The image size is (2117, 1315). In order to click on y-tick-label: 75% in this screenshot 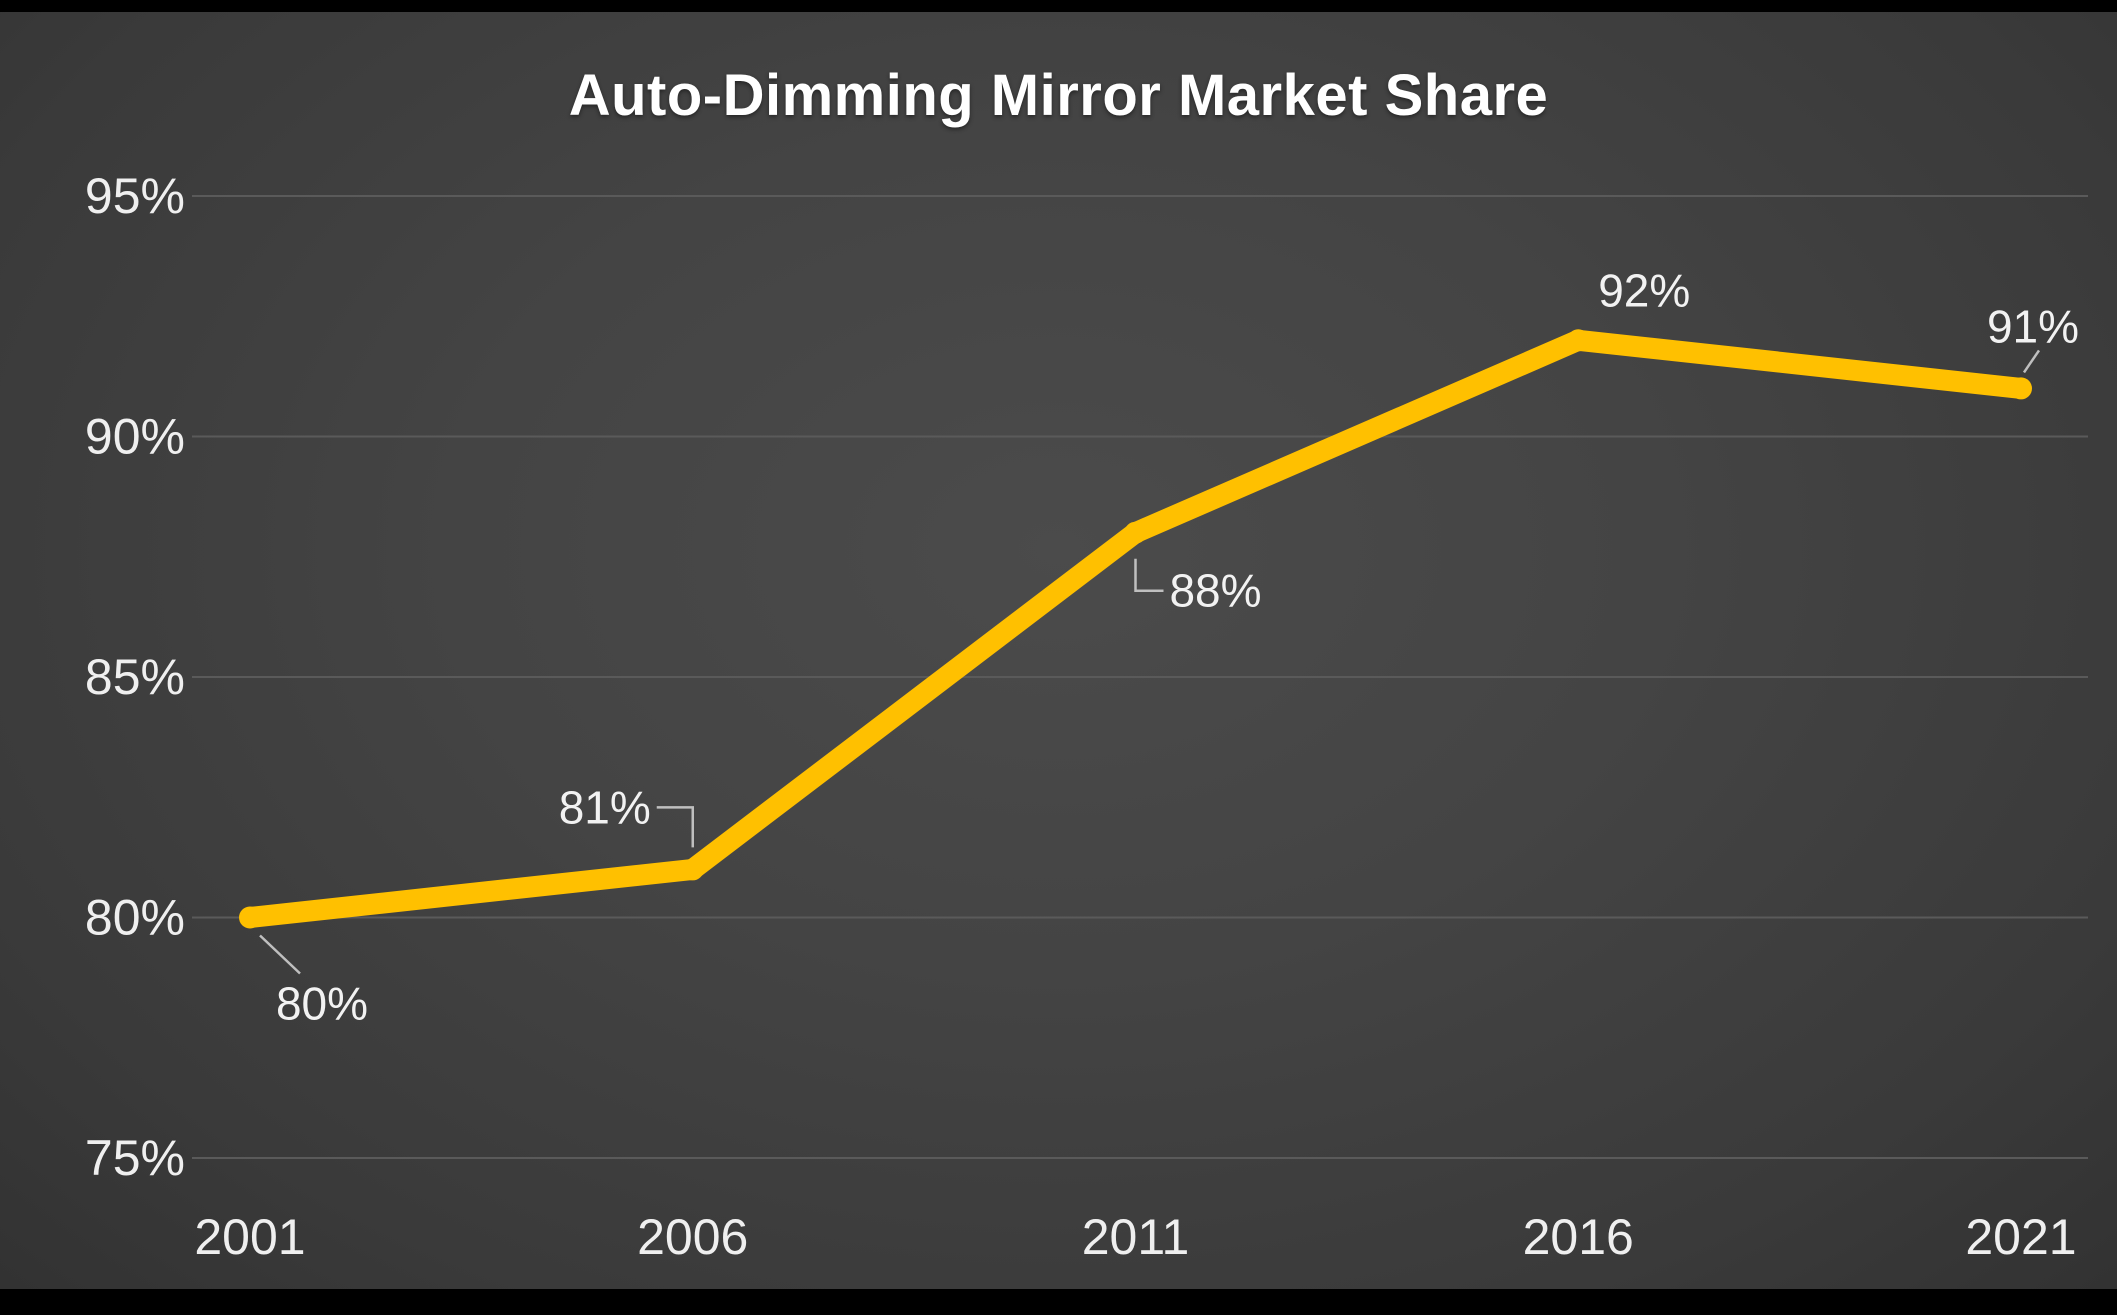, I will do `click(135, 1158)`.